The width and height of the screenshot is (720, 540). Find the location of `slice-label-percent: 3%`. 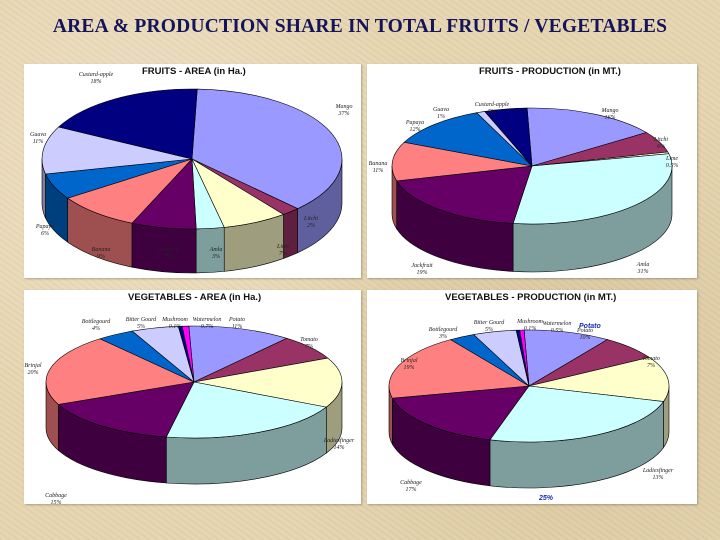

slice-label-percent: 3% is located at coordinates (443, 337).